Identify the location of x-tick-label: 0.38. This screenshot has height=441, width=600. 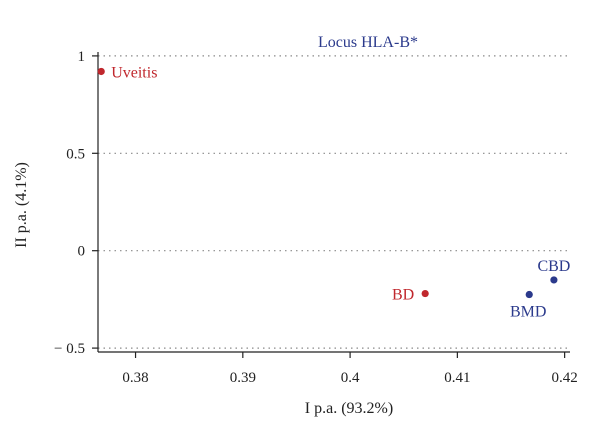
(135, 378).